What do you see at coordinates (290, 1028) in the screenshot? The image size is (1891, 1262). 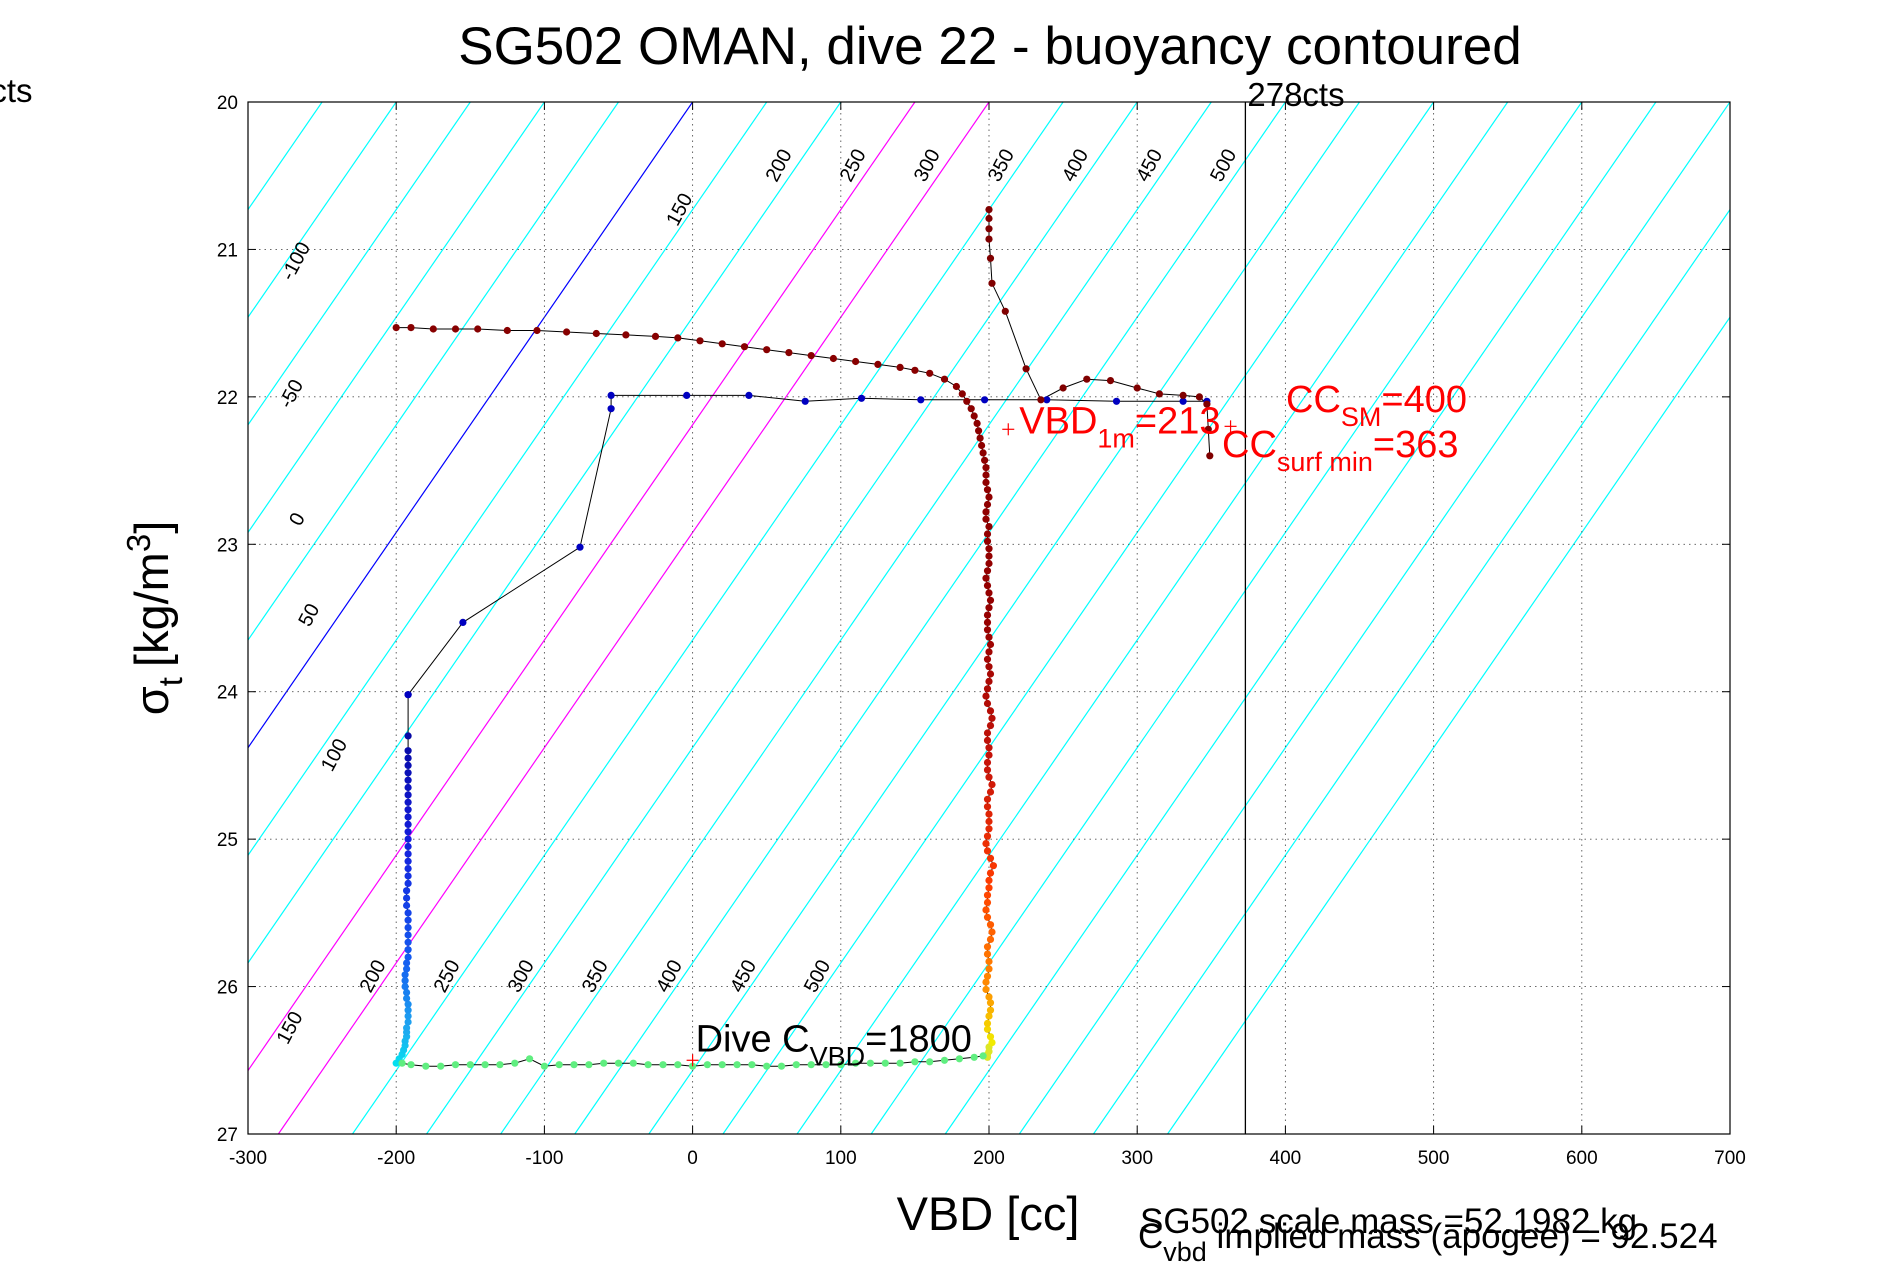 I see `contour-label: 150` at bounding box center [290, 1028].